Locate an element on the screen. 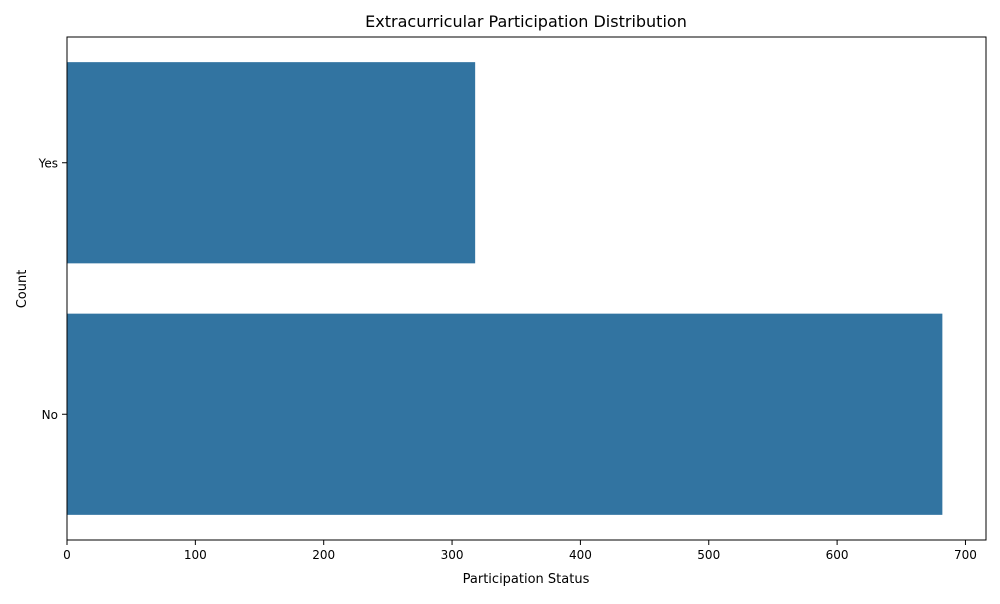 The width and height of the screenshot is (1000, 604). y-tick-label: Yes is located at coordinates (48, 163).